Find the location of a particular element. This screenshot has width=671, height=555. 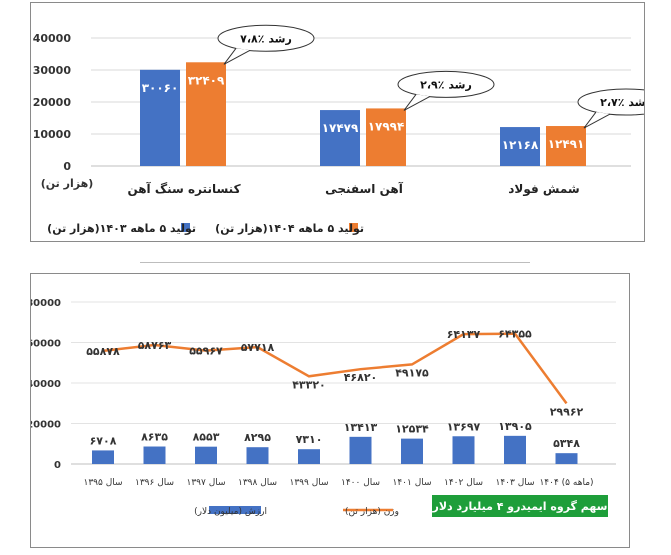

y-tick-label: 80000 is located at coordinates (46, 303).